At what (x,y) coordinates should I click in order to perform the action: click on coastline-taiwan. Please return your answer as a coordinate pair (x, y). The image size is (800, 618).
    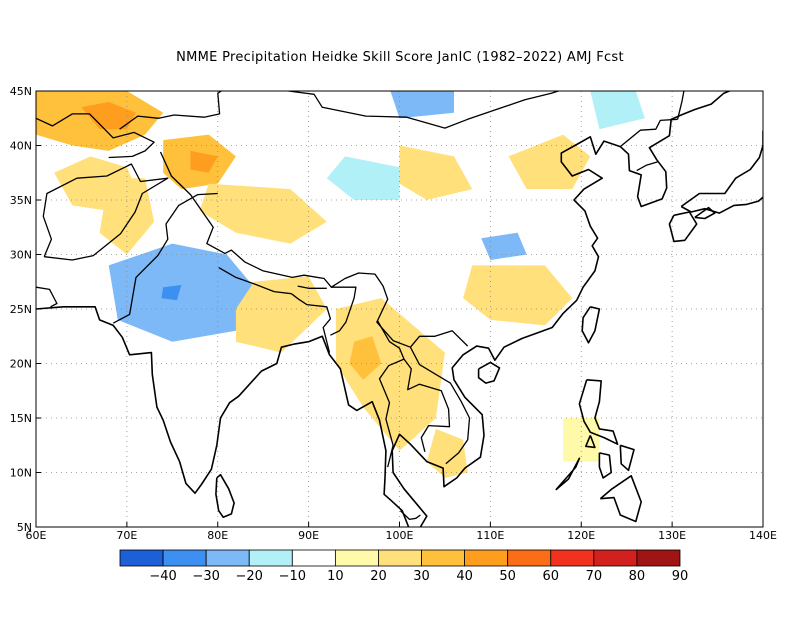
    Looking at the image, I should click on (591, 325).